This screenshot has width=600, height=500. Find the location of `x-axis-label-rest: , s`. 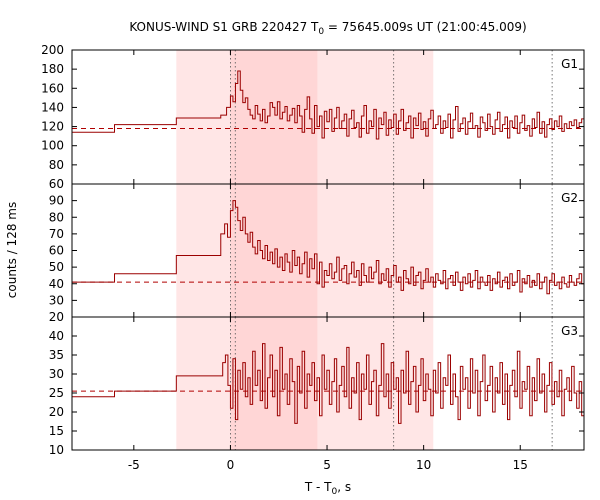

x-axis-label-rest: , s is located at coordinates (344, 487).